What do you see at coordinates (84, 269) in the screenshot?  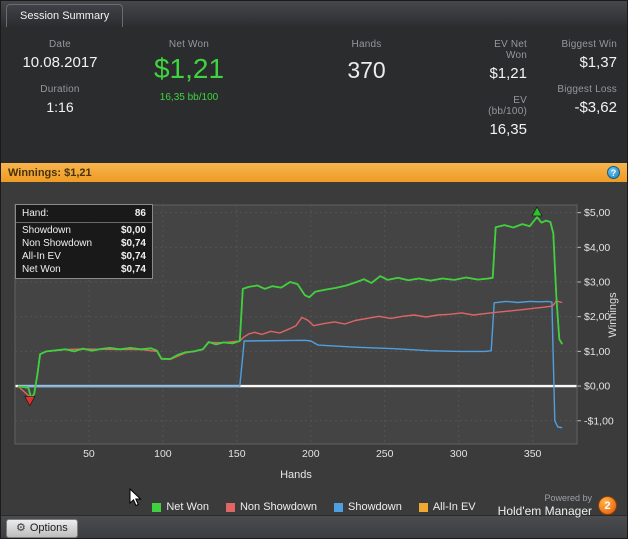 I see `tooltip-row: Net Won $0,74` at bounding box center [84, 269].